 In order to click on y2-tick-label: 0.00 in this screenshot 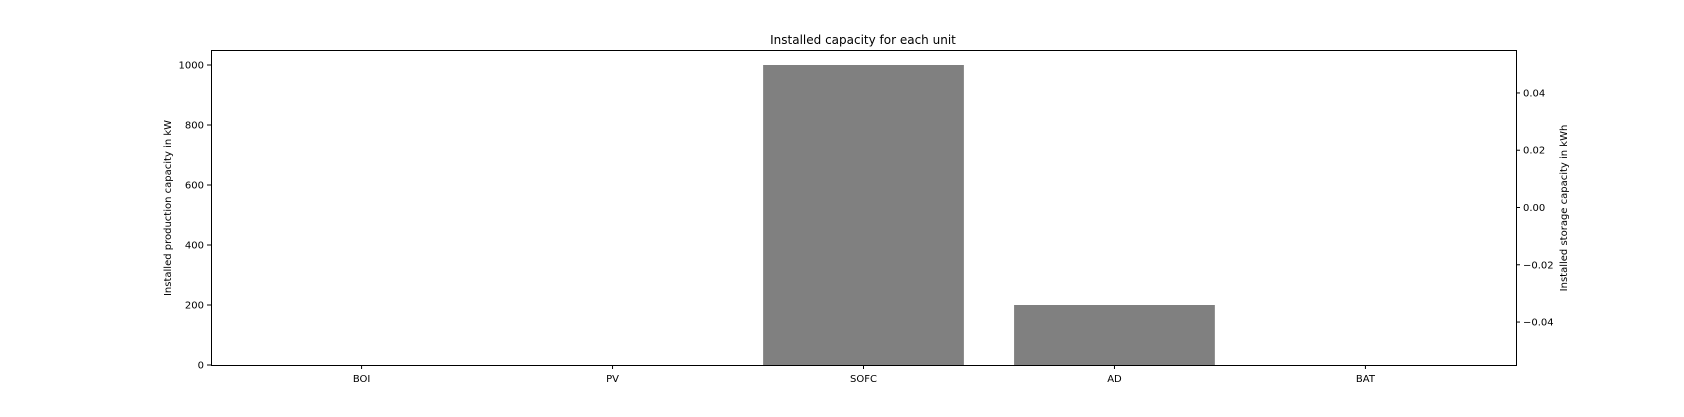, I will do `click(1534, 208)`.